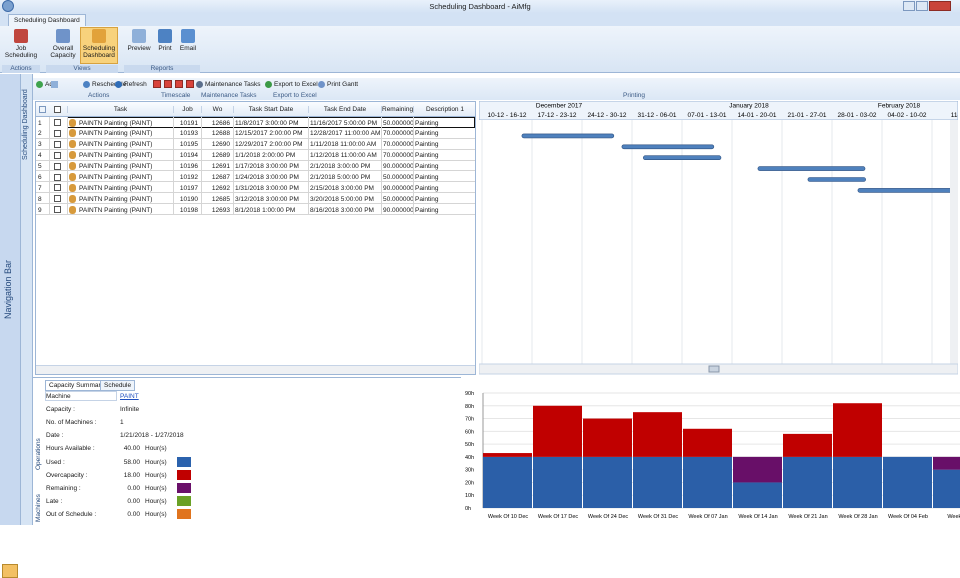 The width and height of the screenshot is (960, 578). I want to click on tool-button: Reschedule, so click(109, 84).